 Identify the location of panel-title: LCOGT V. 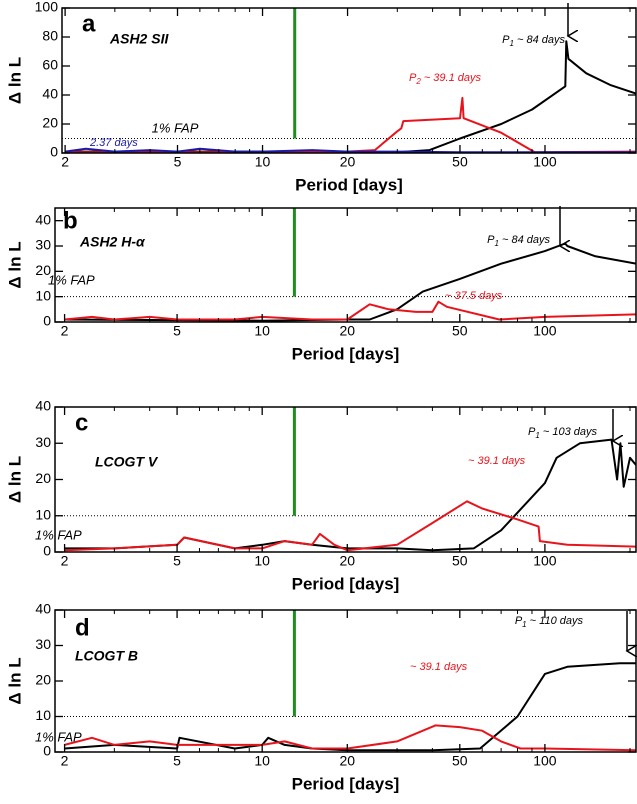
(127, 462).